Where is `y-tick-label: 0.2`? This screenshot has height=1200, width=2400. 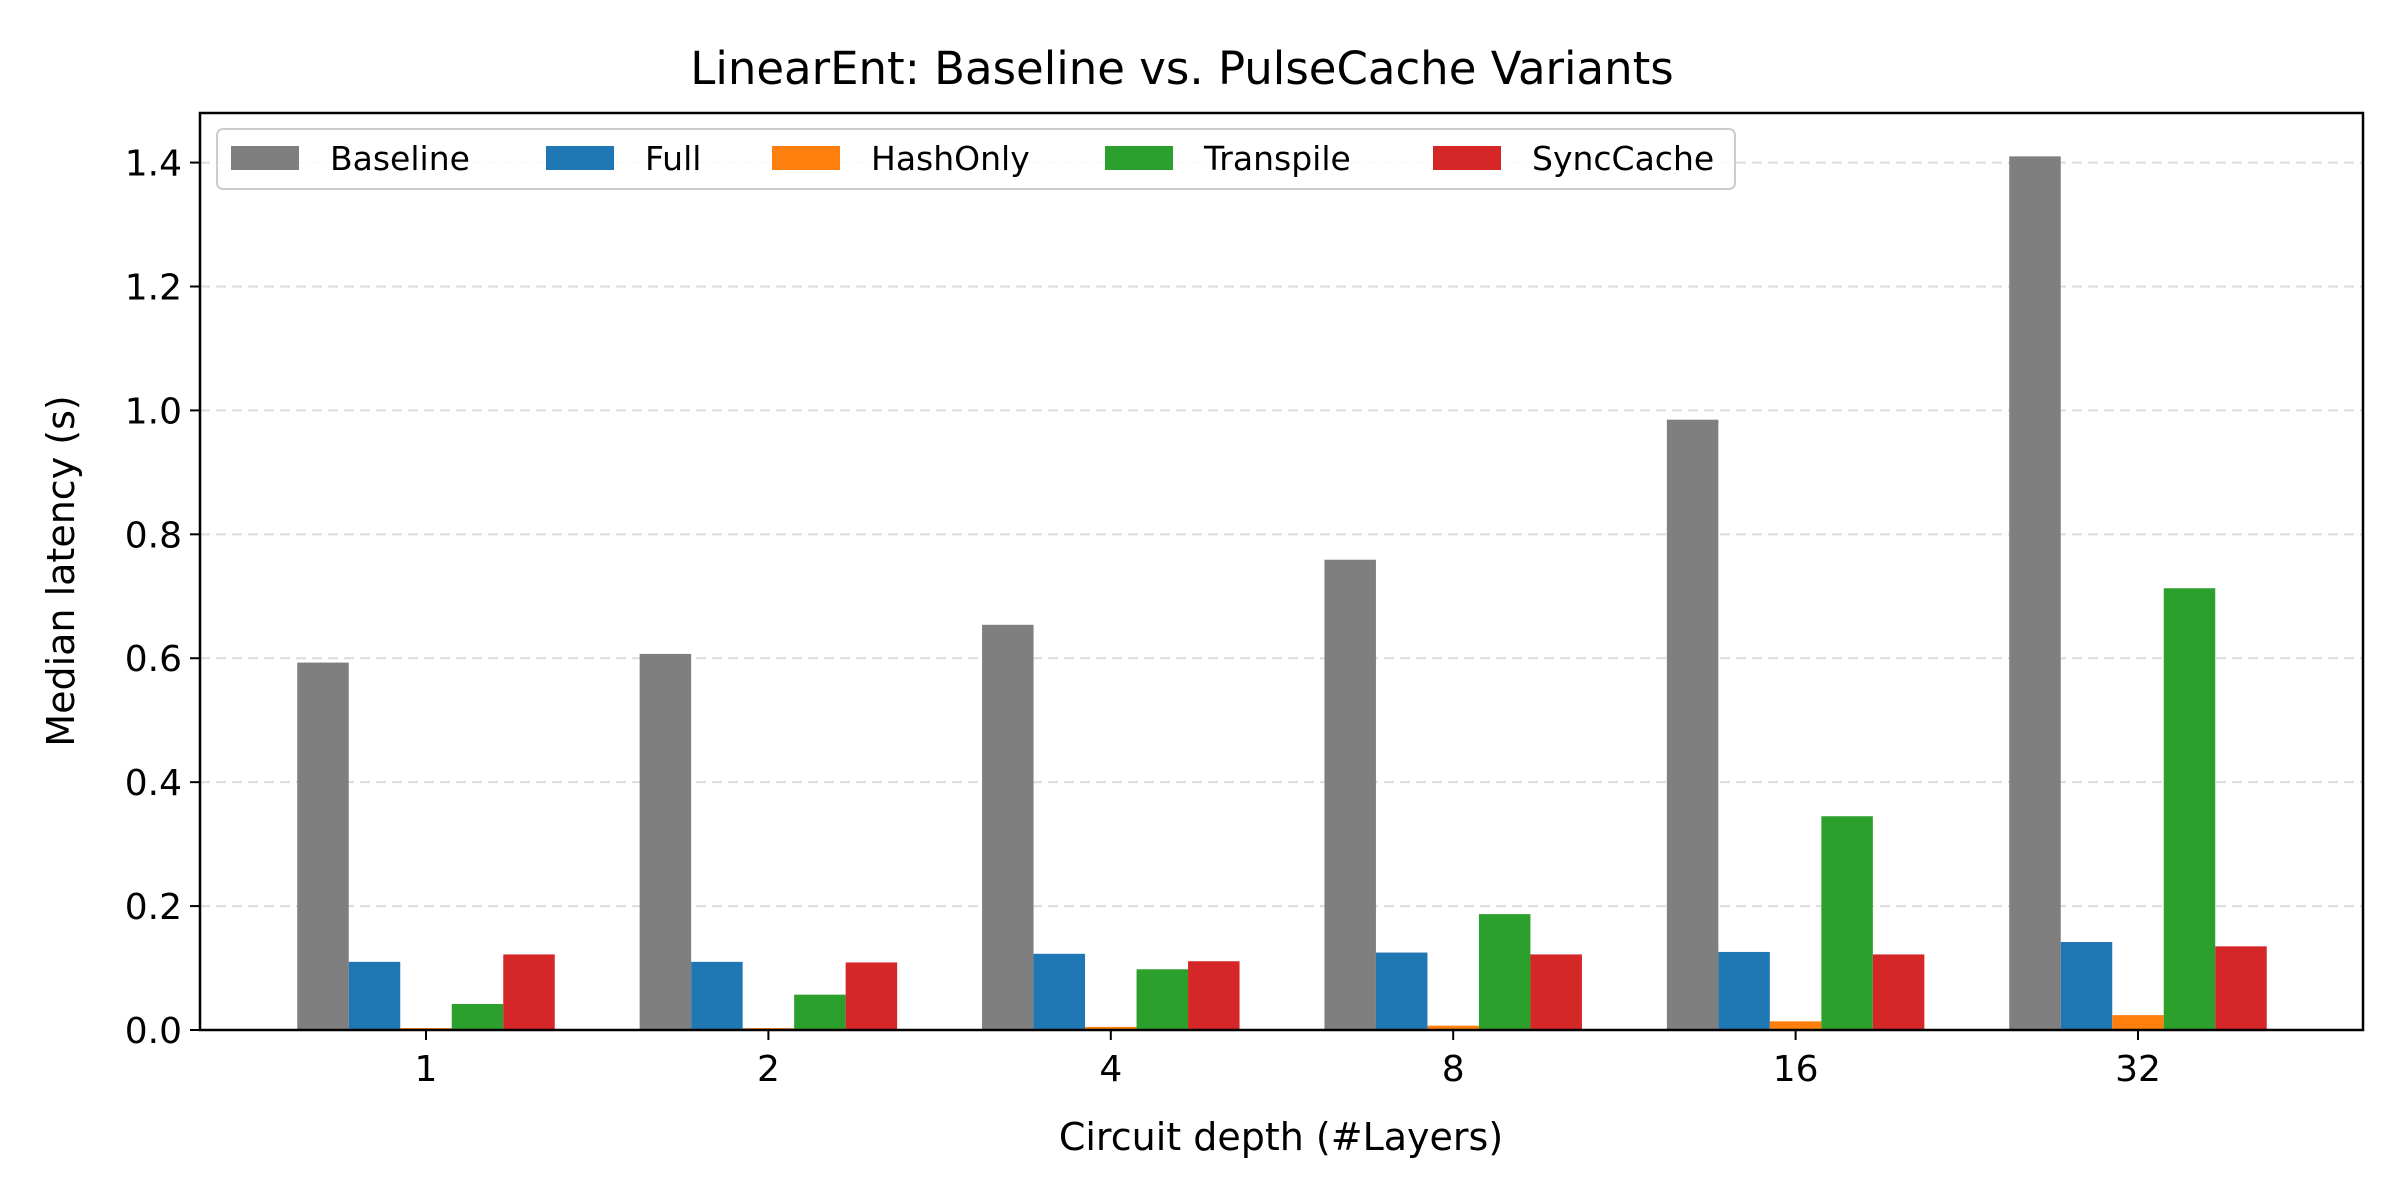
y-tick-label: 0.2 is located at coordinates (153, 907).